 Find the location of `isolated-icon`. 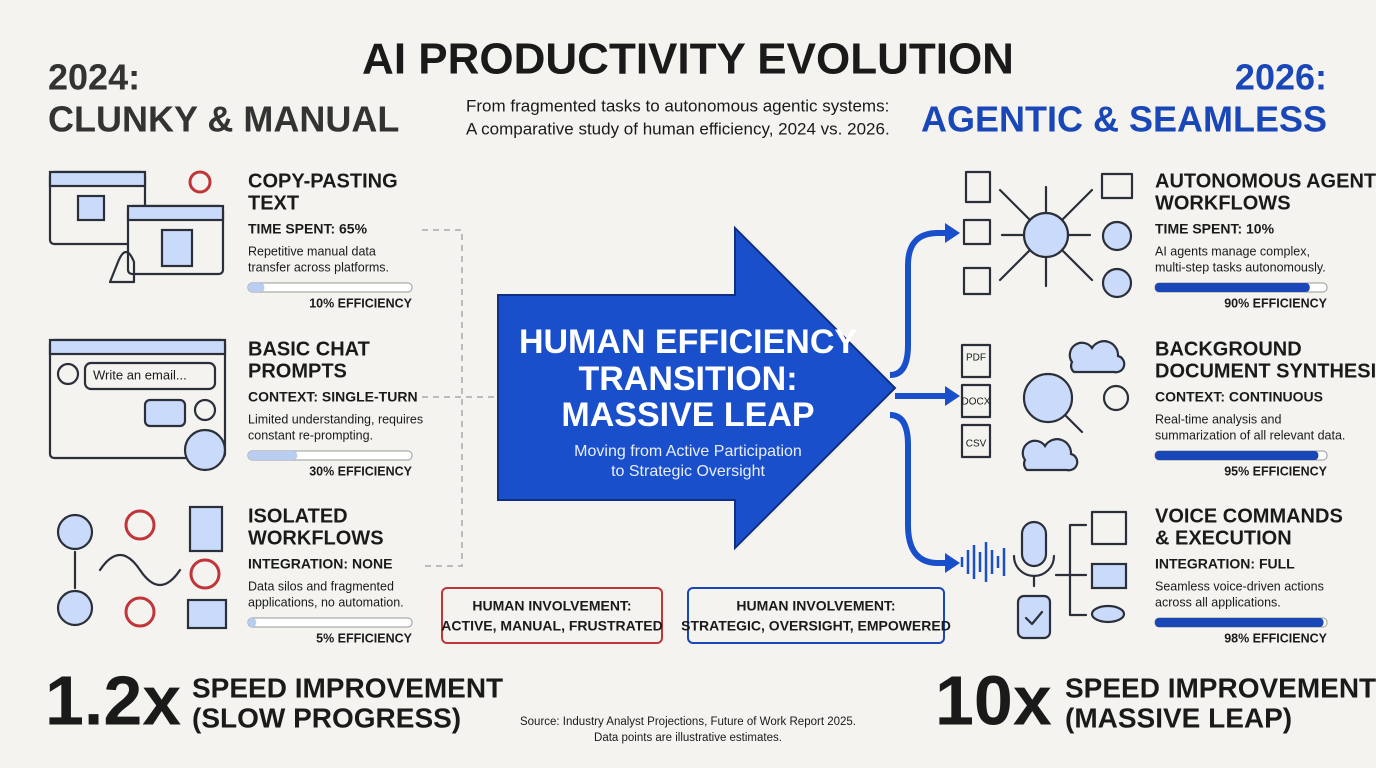

isolated-icon is located at coordinates (142, 567).